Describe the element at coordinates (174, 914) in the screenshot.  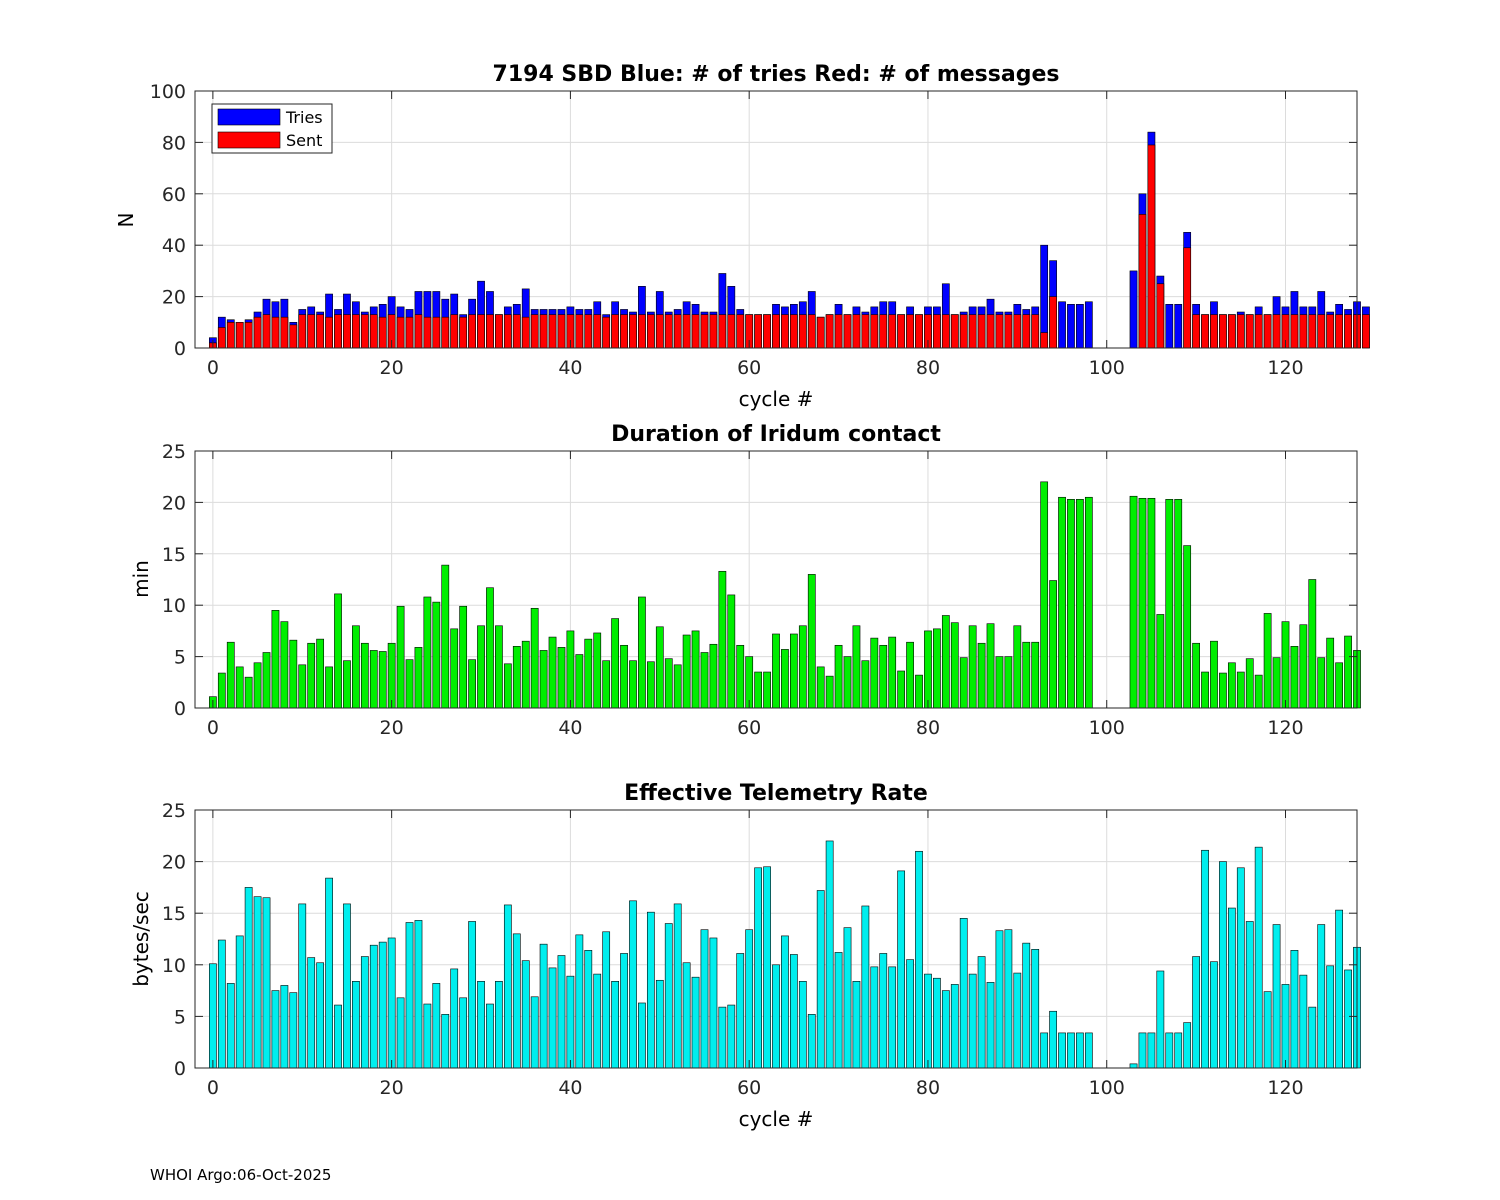
I see `y-tick-label: 15` at that location.